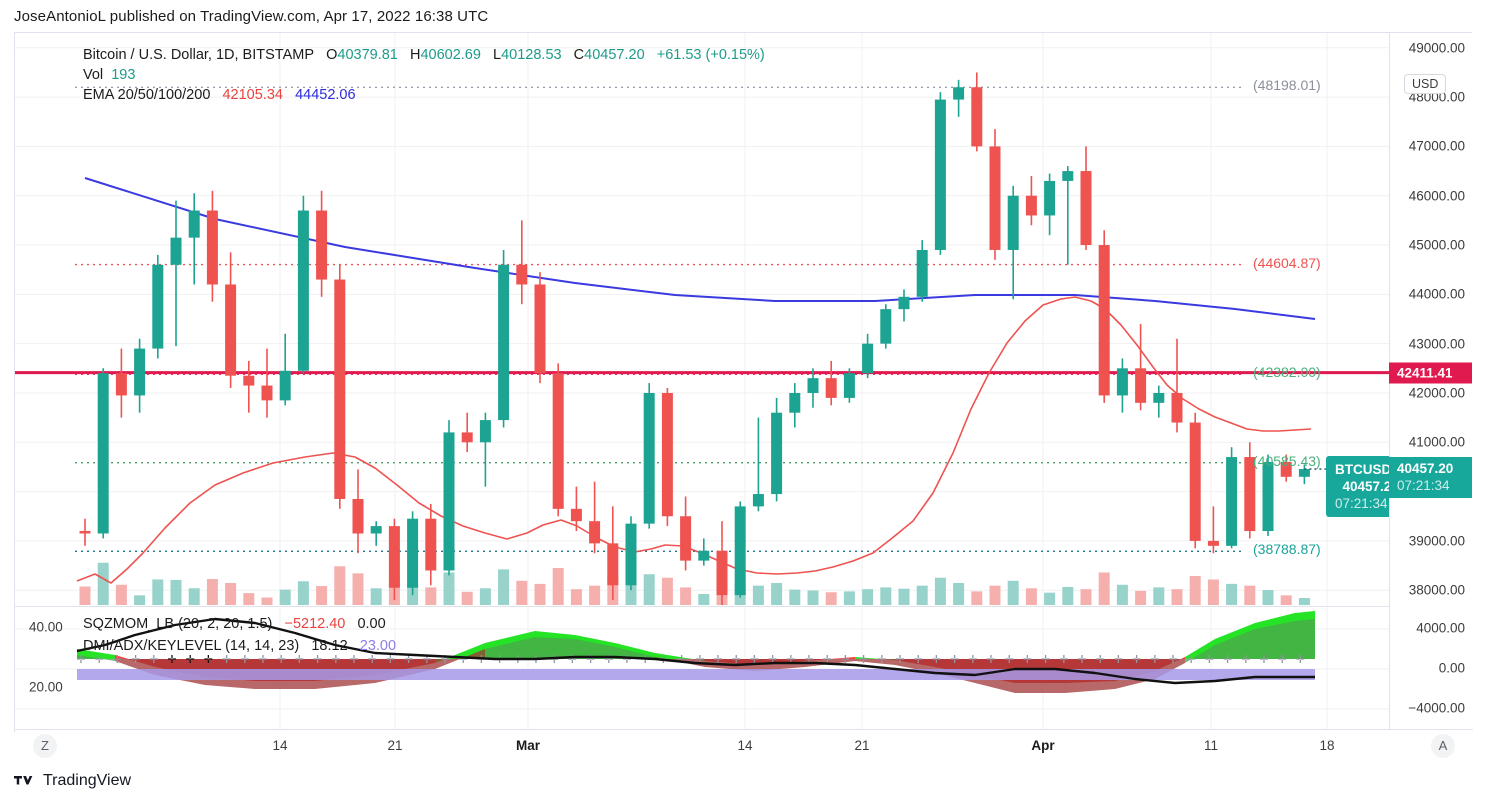  Describe the element at coordinates (1287, 549) in the screenshot. I see `price-annotation: (38788.87)` at that location.